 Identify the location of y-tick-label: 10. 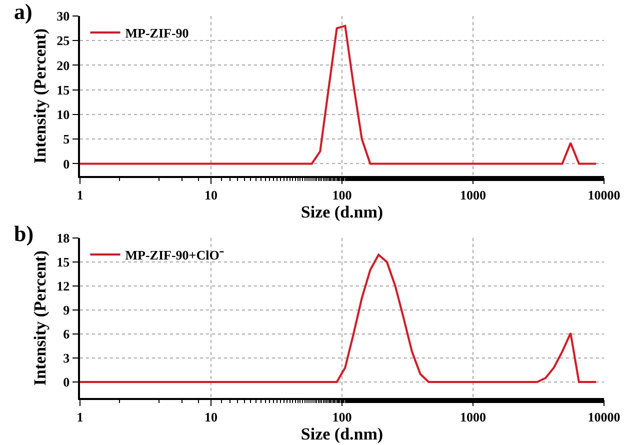
(63, 114).